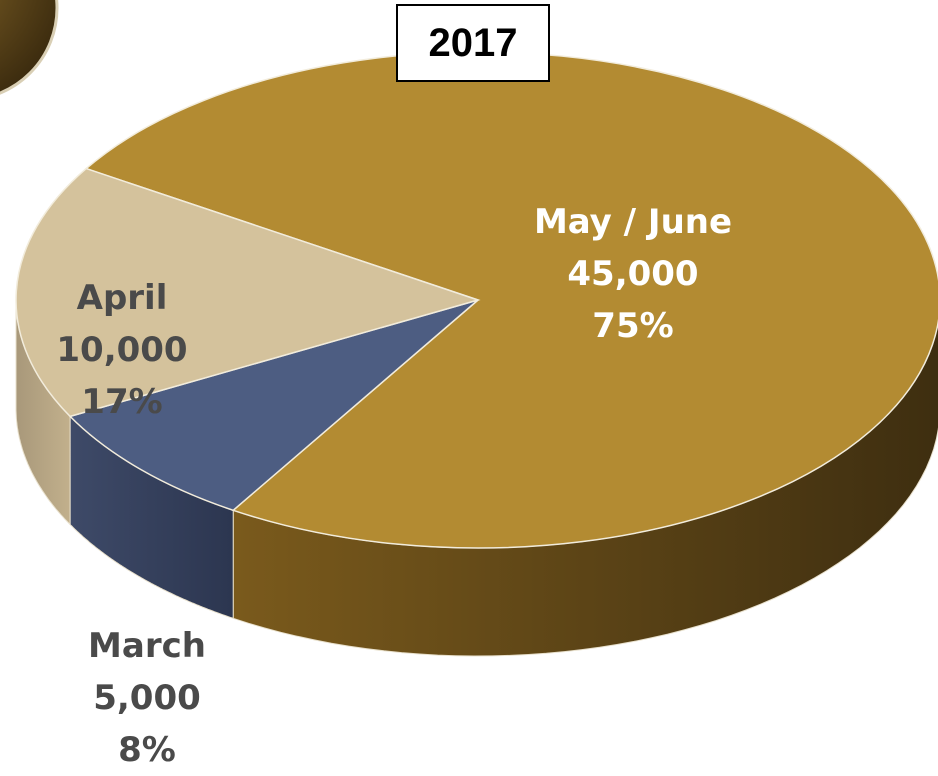  What do you see at coordinates (29, 47) in the screenshot?
I see `corner-decoration` at bounding box center [29, 47].